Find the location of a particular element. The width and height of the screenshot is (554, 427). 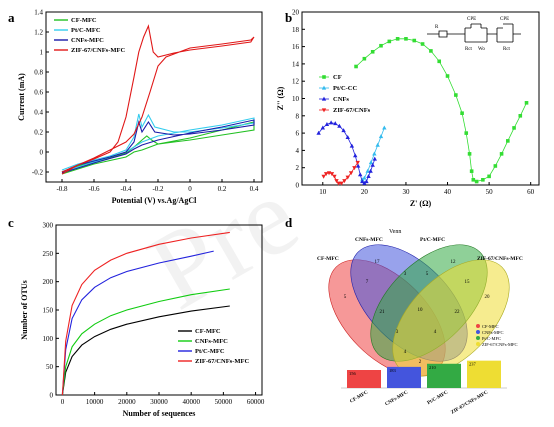

venn-region-count: 12 is located at coordinates (454, 262).